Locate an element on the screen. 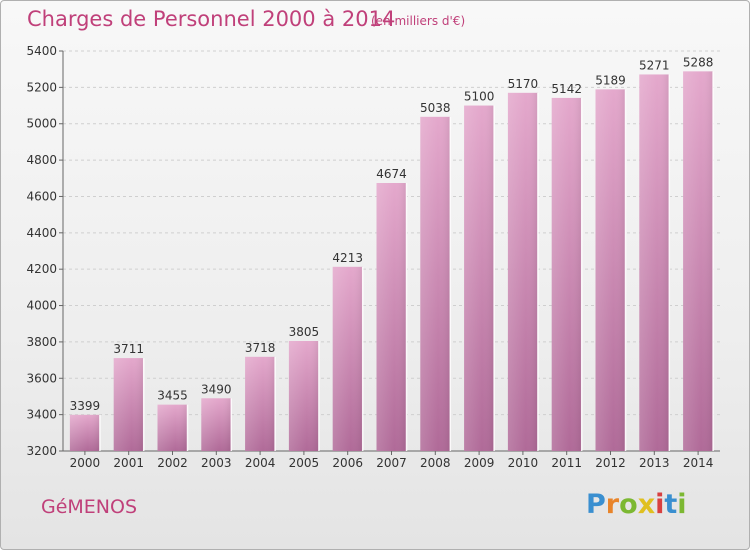 This screenshot has width=750, height=550. y-tick-label: 4600 is located at coordinates (41, 196).